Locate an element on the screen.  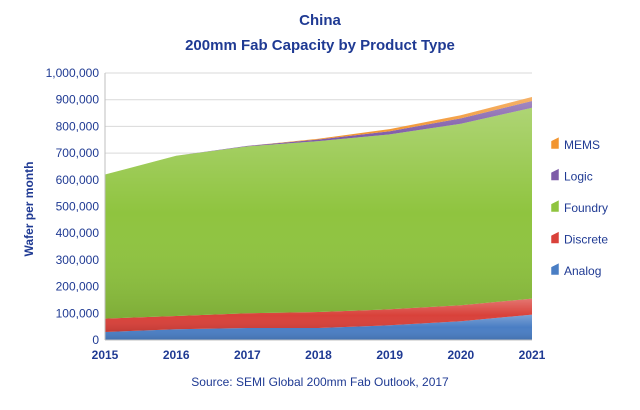
y-tick-label: 500,000 is located at coordinates (78, 207).